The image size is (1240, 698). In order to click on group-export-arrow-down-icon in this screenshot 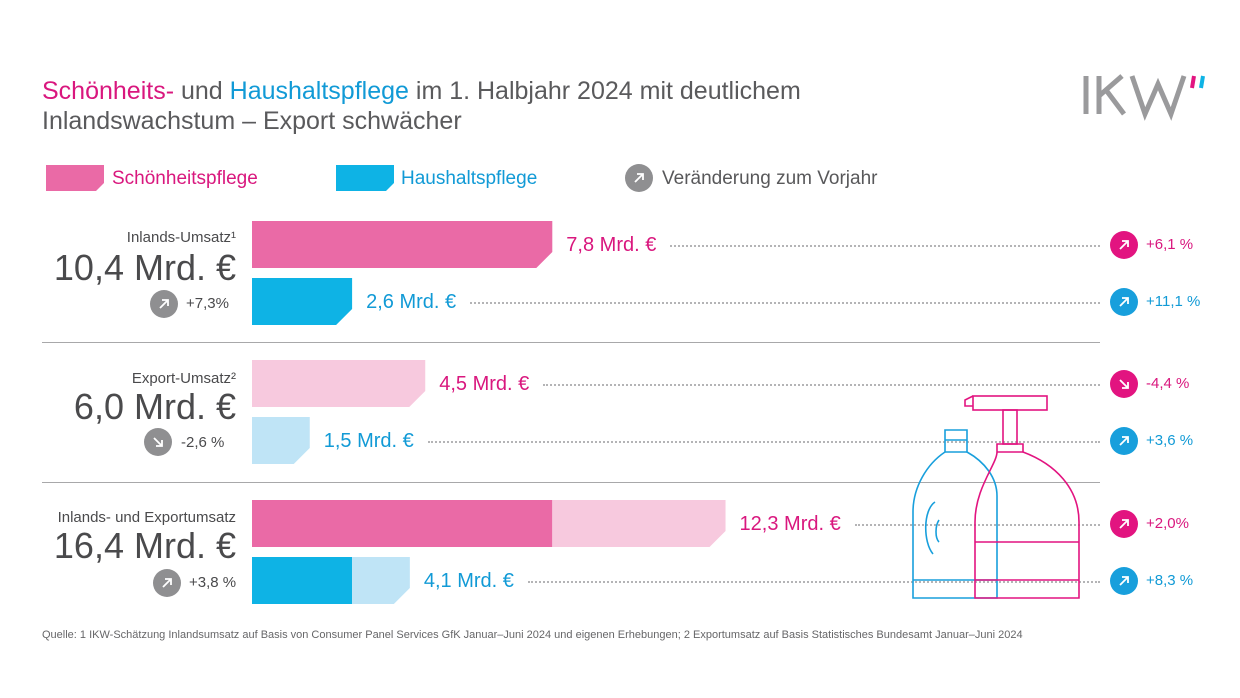, I will do `click(158, 442)`.